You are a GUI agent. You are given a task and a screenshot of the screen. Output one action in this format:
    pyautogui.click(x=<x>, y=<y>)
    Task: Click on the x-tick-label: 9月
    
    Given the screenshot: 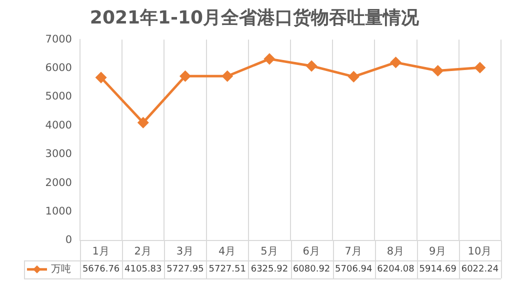 What is the action you would take?
    pyautogui.click(x=438, y=251)
    